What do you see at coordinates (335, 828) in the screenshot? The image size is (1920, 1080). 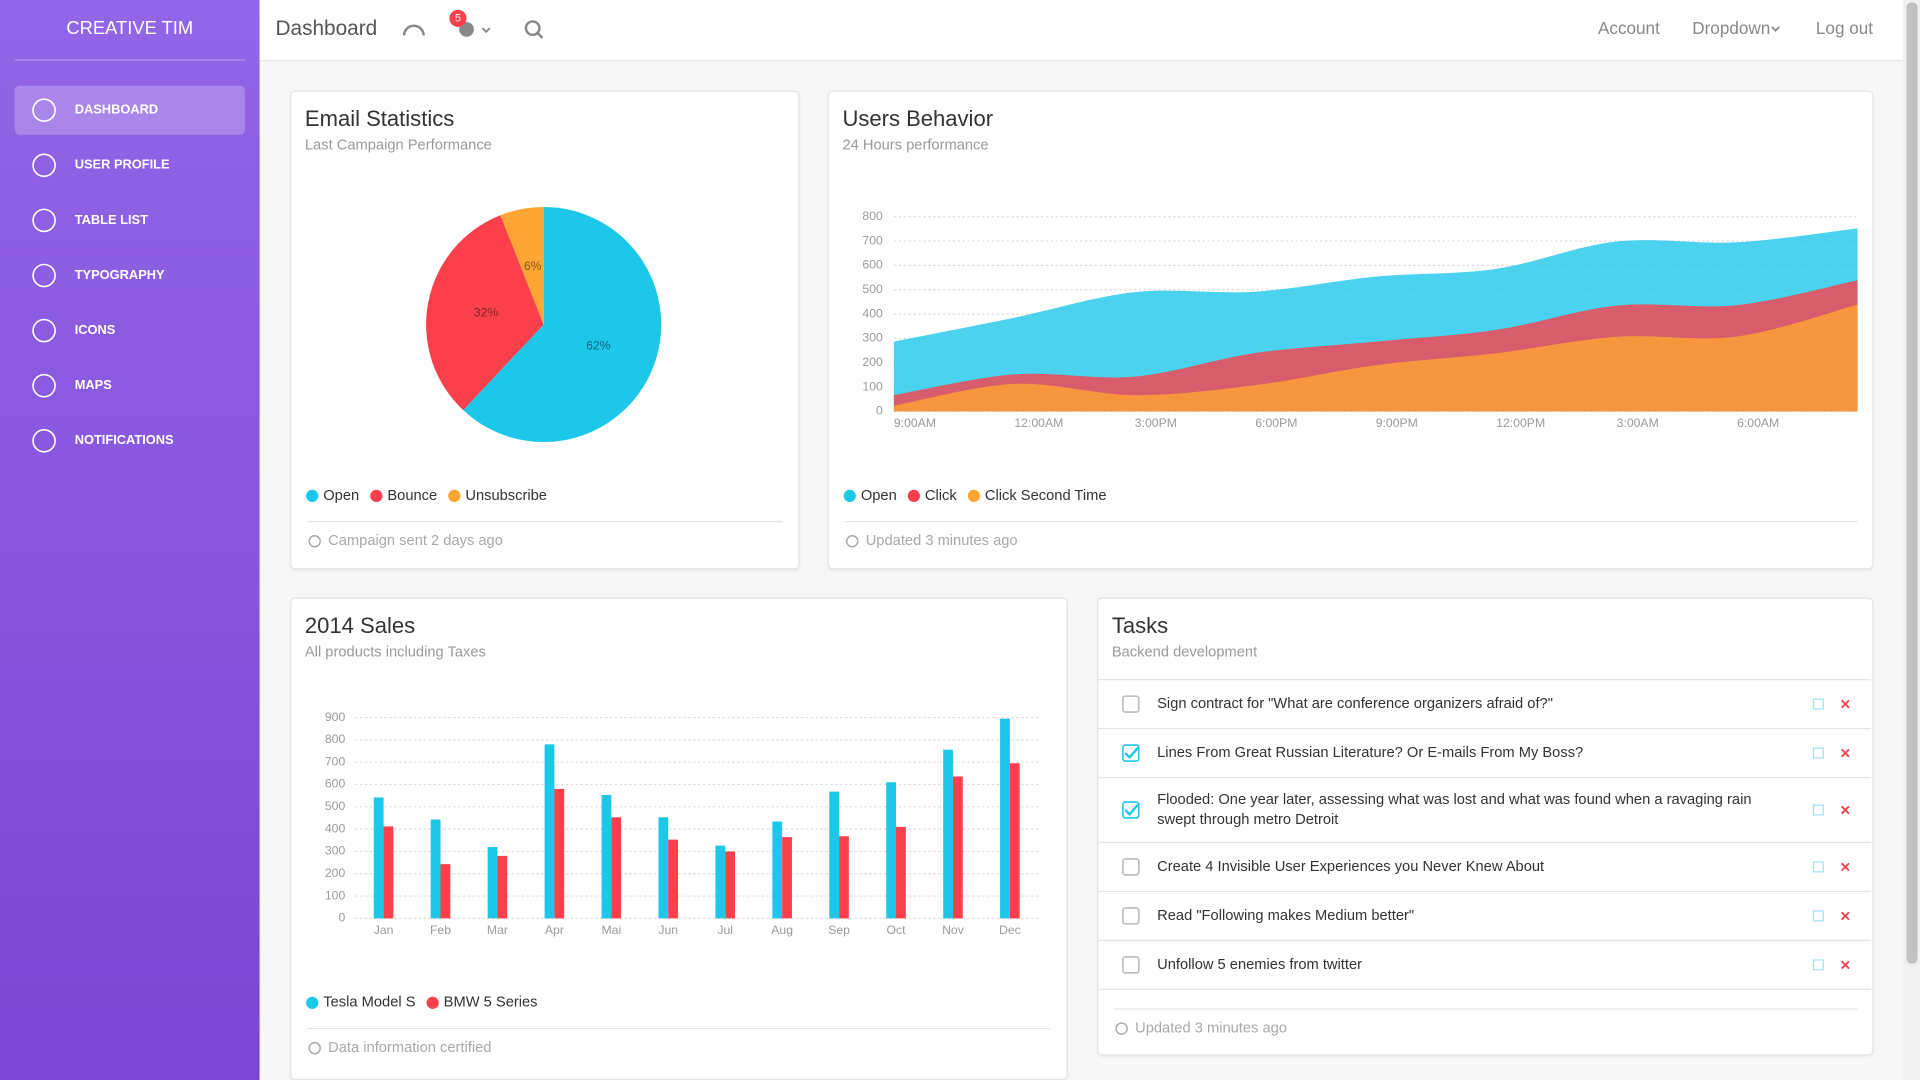 I see `y-tick-label: 400` at bounding box center [335, 828].